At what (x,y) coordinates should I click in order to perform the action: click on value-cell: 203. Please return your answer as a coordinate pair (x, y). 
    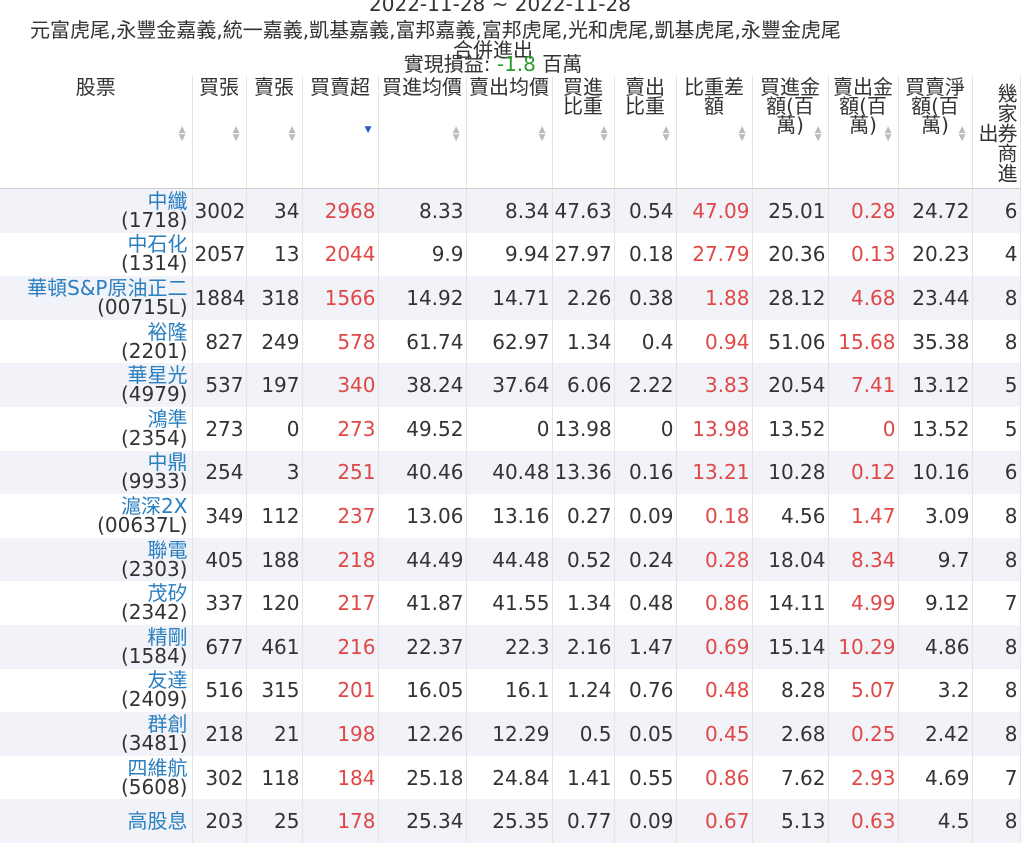
    Looking at the image, I should click on (219, 821).